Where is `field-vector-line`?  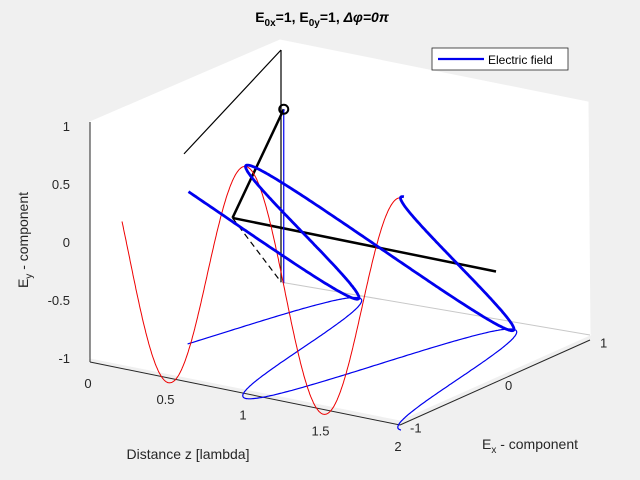
field-vector-line is located at coordinates (258, 163).